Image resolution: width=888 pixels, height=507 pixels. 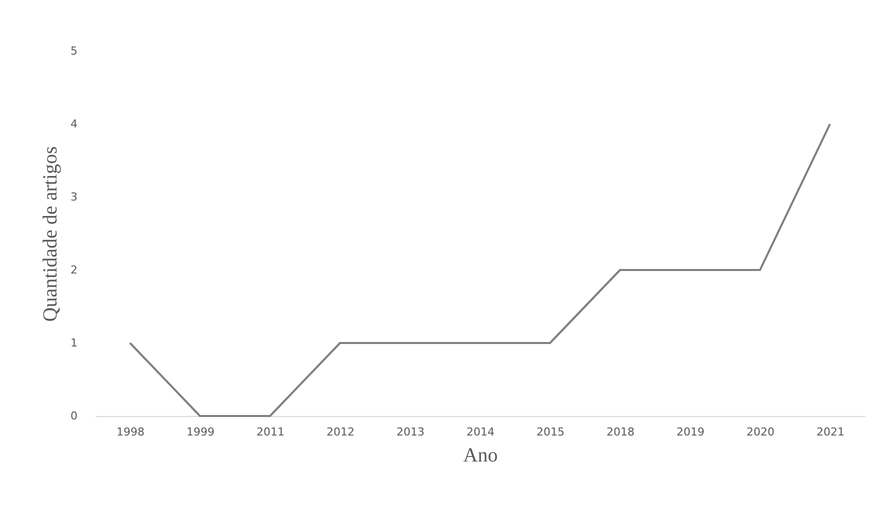 I want to click on x-tick-label: 2021, so click(x=830, y=432).